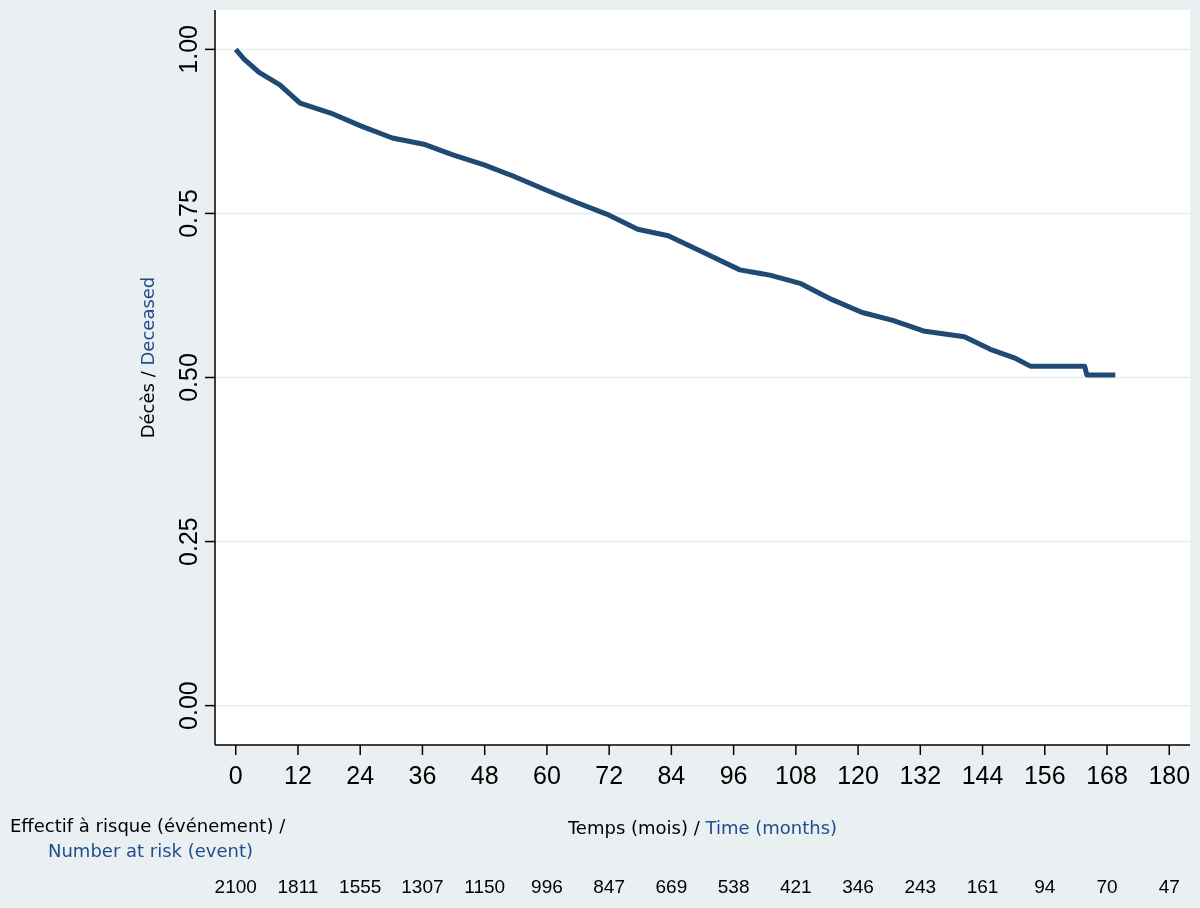 Image resolution: width=1200 pixels, height=908 pixels. What do you see at coordinates (547, 775) in the screenshot?
I see `x-tick-label: 60` at bounding box center [547, 775].